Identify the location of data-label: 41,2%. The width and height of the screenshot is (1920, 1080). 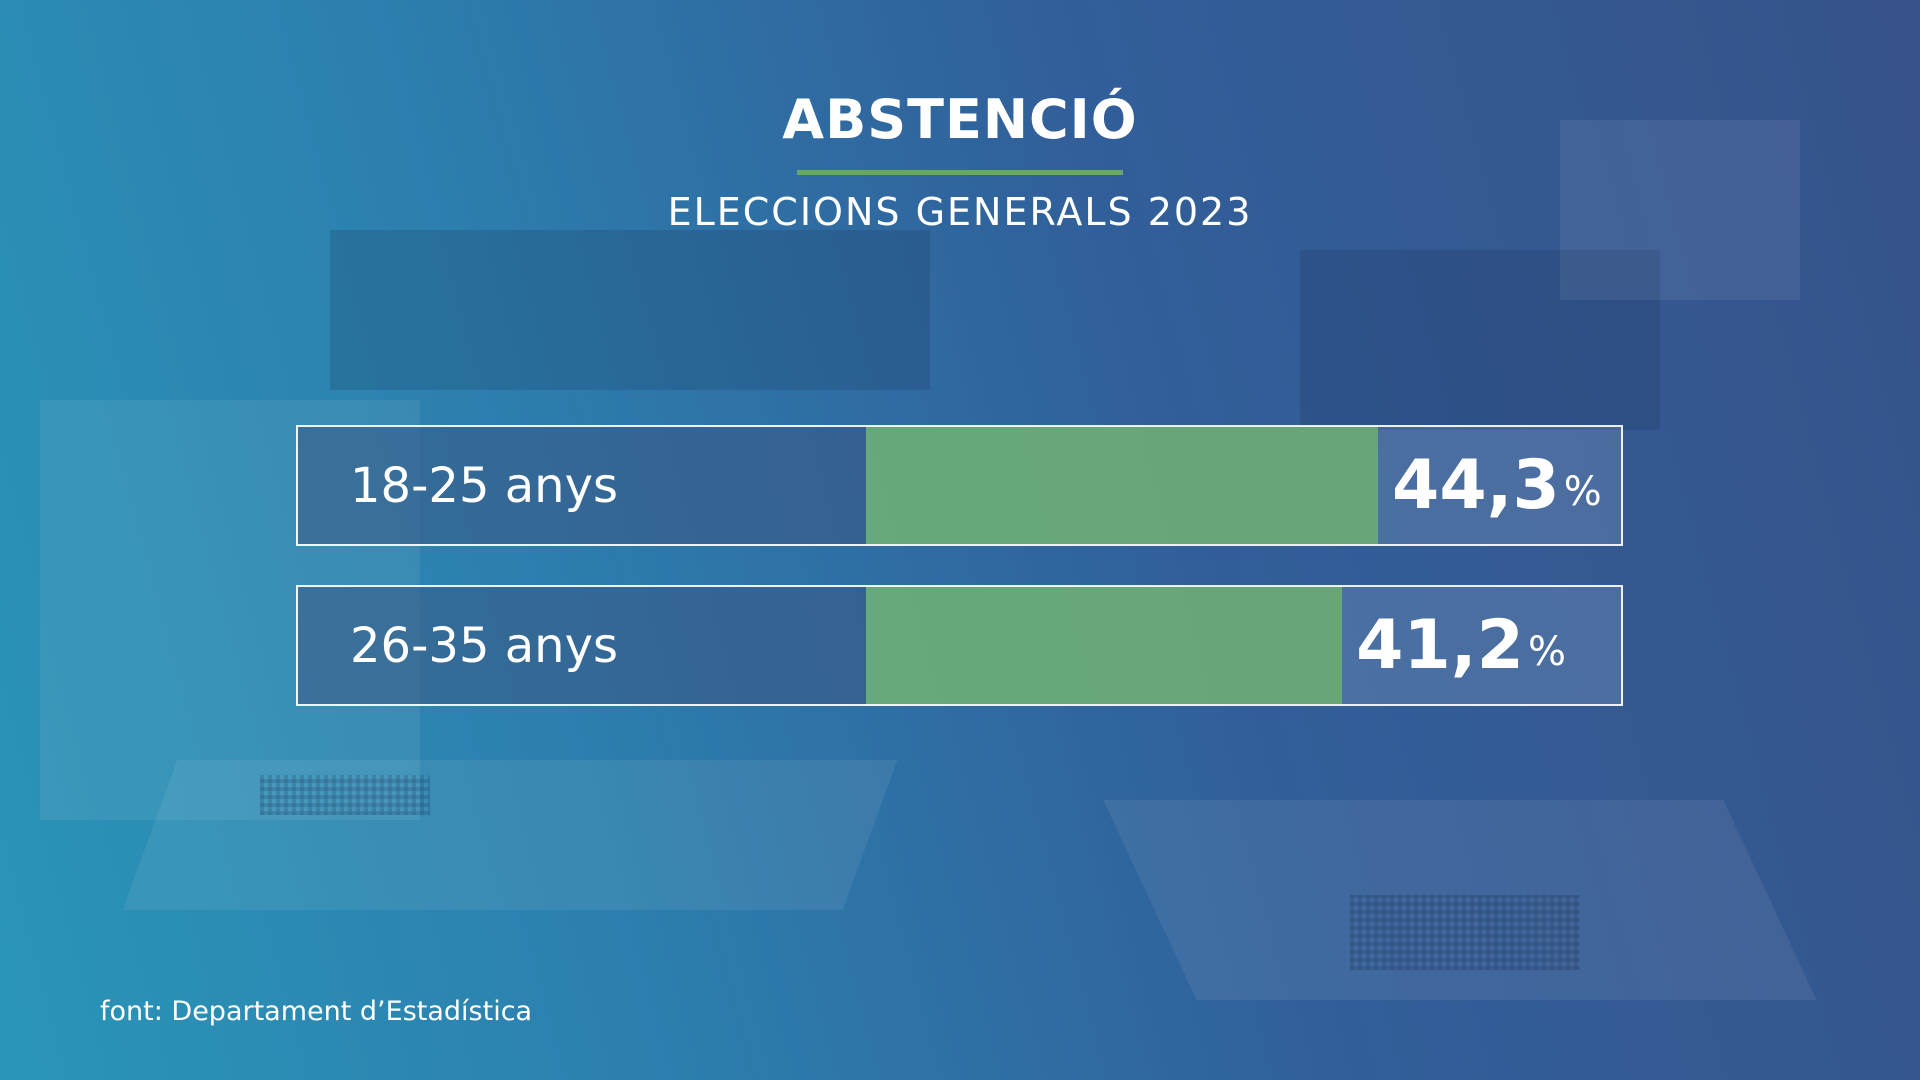
(1461, 645).